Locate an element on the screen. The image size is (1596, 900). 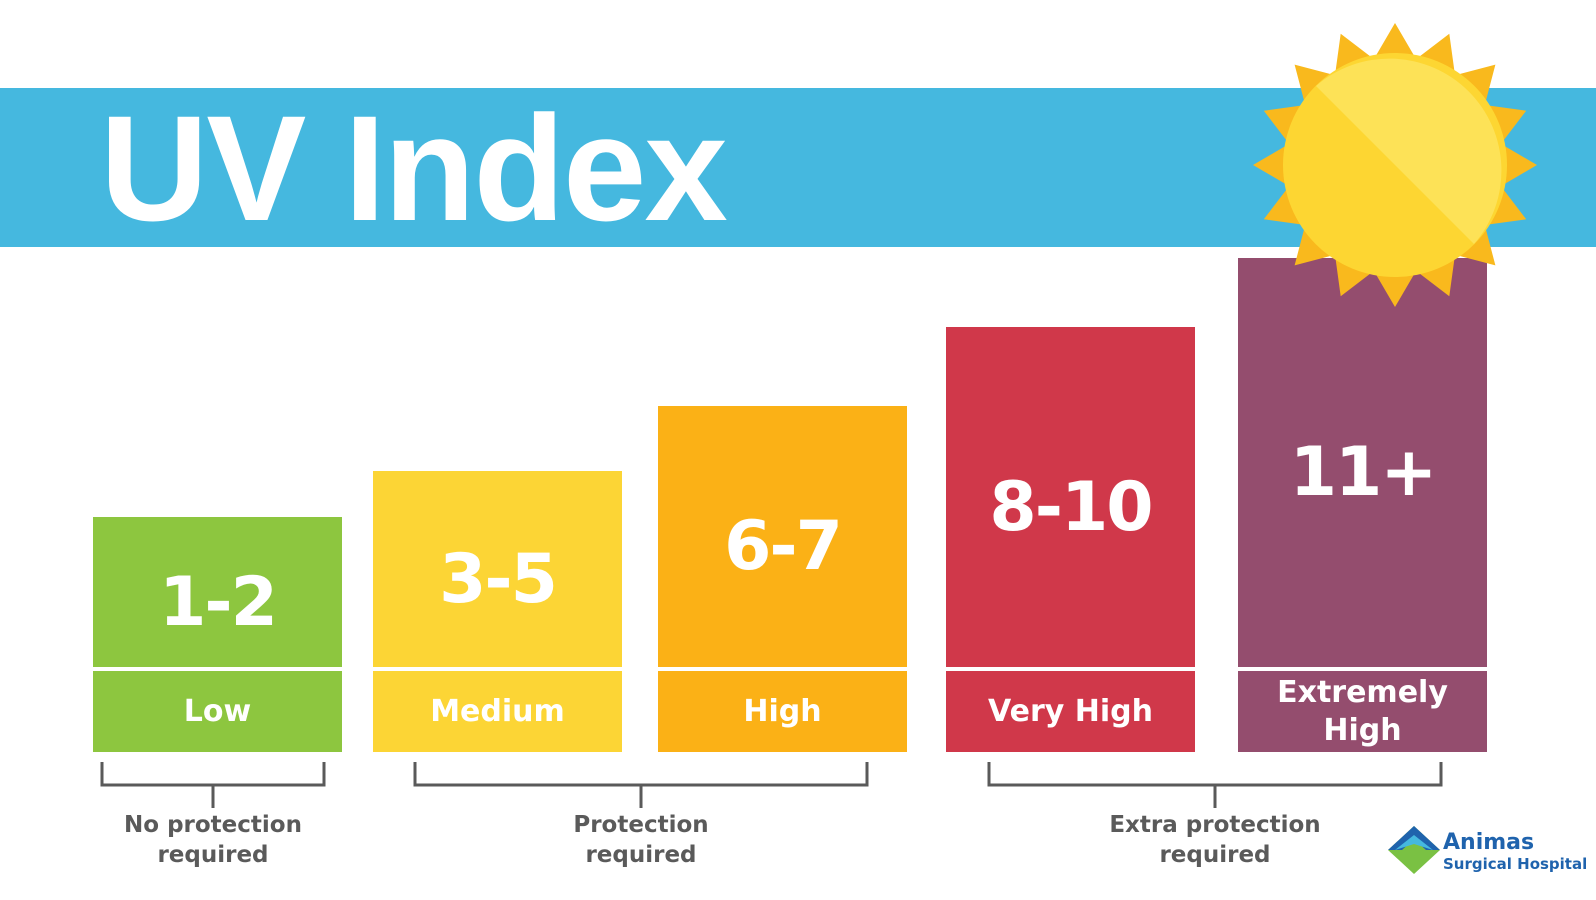
level-label: High is located at coordinates (782, 711).